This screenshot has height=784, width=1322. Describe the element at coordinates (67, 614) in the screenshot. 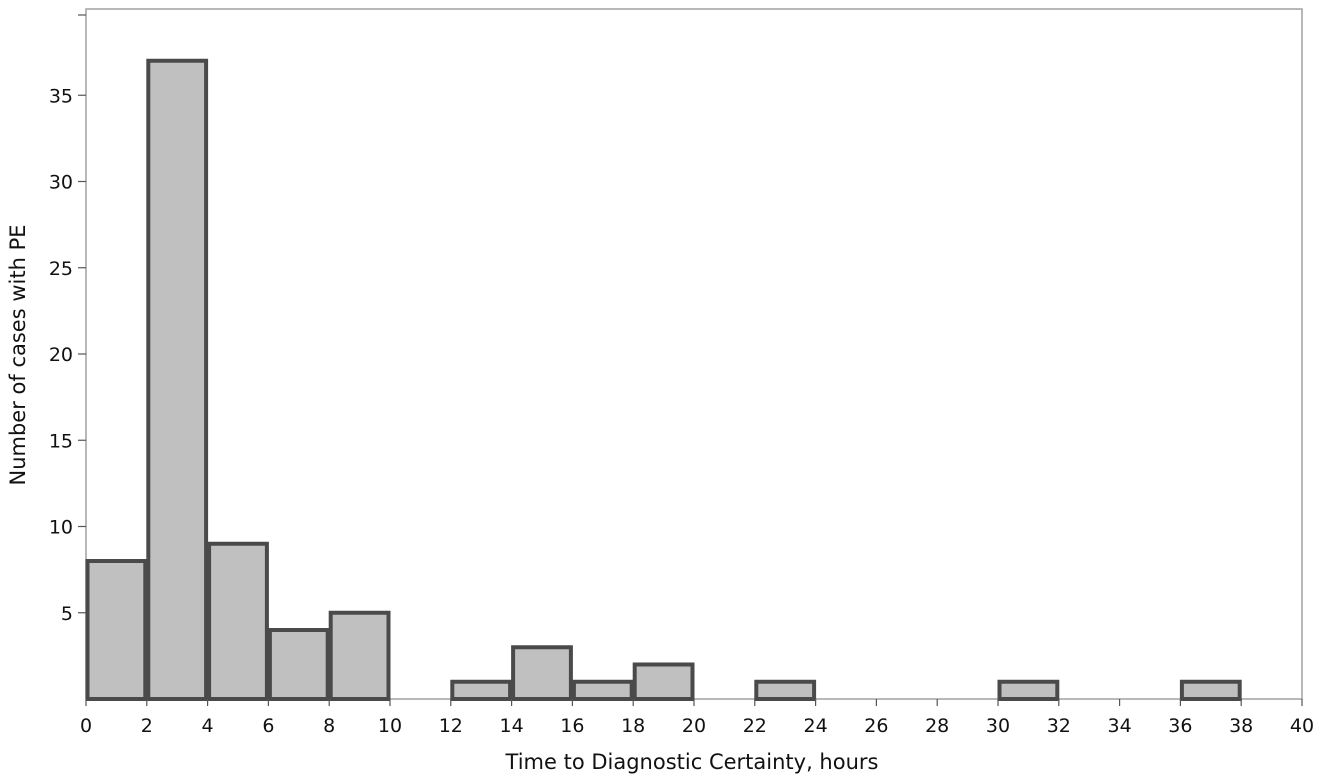

I see `y-tick-label: 5` at that location.